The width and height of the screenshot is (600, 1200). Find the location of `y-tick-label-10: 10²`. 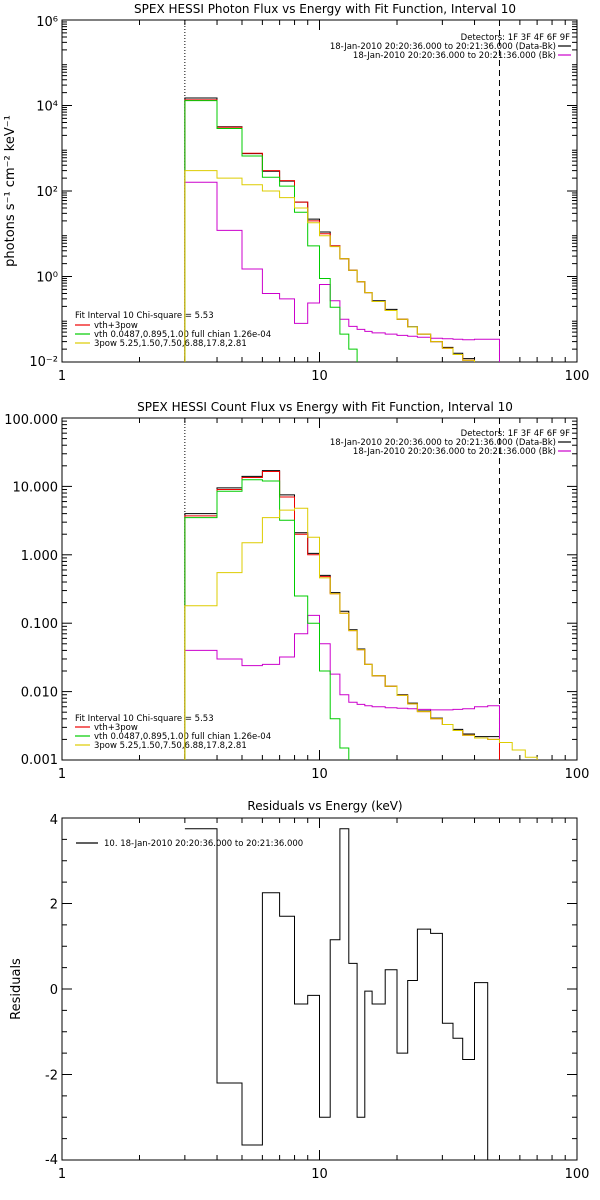

y-tick-label-10: 10² is located at coordinates (47, 192).